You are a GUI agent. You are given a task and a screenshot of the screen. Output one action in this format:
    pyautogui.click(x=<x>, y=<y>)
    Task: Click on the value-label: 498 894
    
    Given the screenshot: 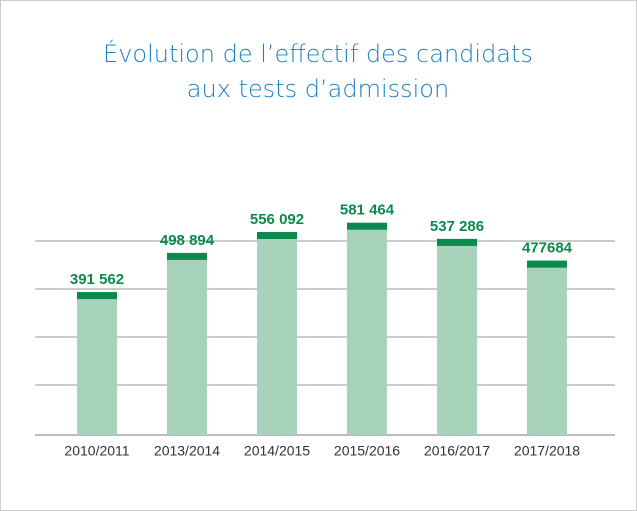 What is the action you would take?
    pyautogui.click(x=187, y=240)
    